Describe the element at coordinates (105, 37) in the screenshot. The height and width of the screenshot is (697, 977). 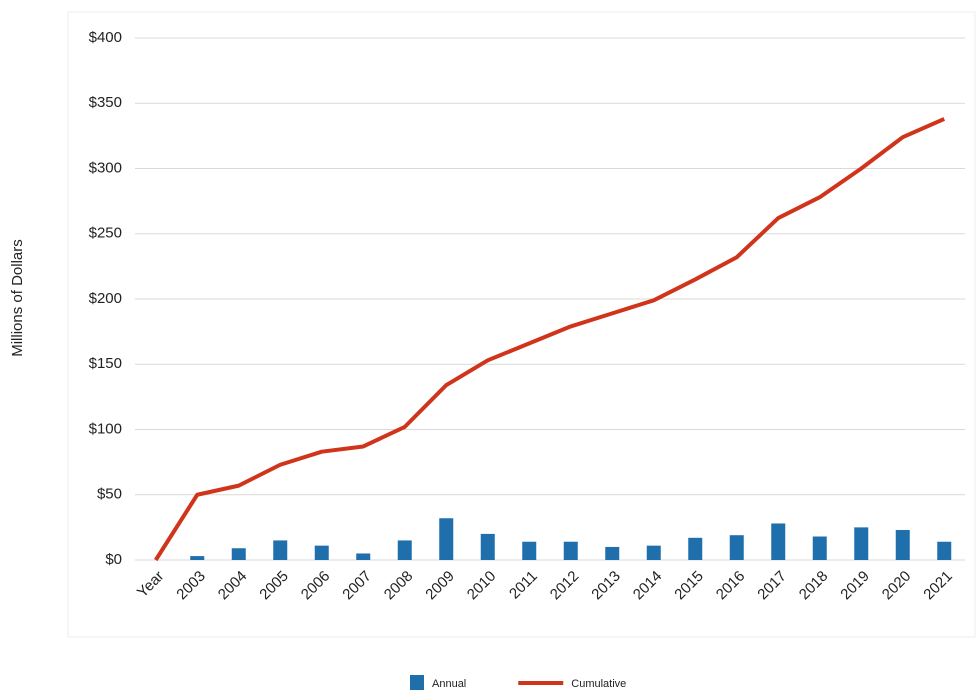
I see `y-tick-label: $400` at that location.